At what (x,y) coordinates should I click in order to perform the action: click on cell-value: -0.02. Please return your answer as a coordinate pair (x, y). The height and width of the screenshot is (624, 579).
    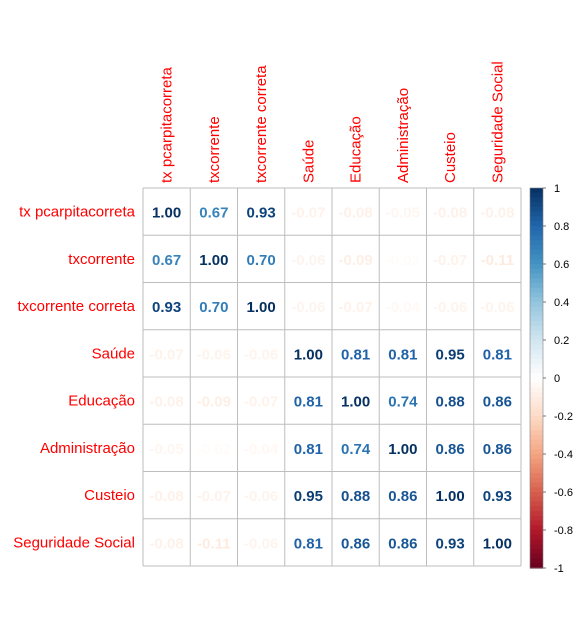
    Looking at the image, I should click on (214, 449).